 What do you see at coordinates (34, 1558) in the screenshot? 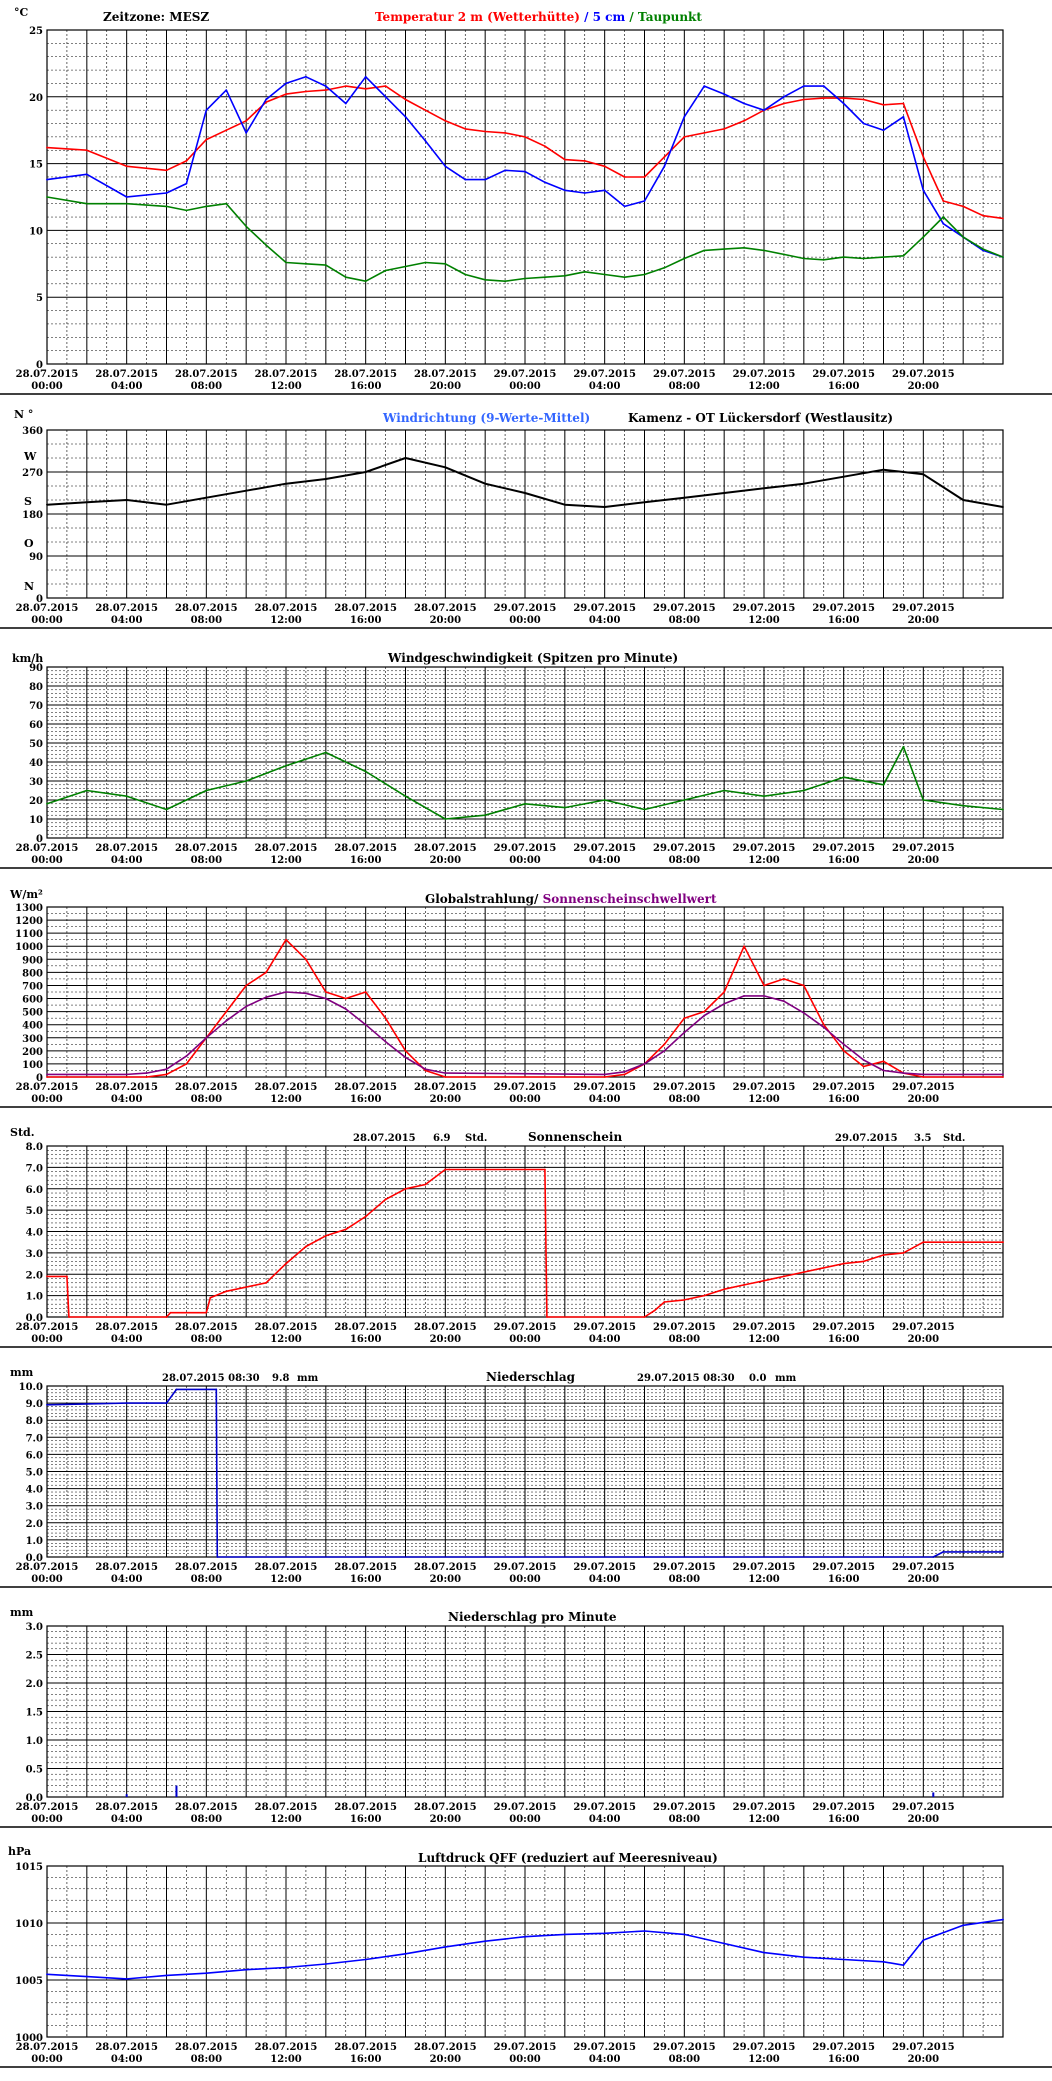
I see `y-tick-label: 0.0` at bounding box center [34, 1558].